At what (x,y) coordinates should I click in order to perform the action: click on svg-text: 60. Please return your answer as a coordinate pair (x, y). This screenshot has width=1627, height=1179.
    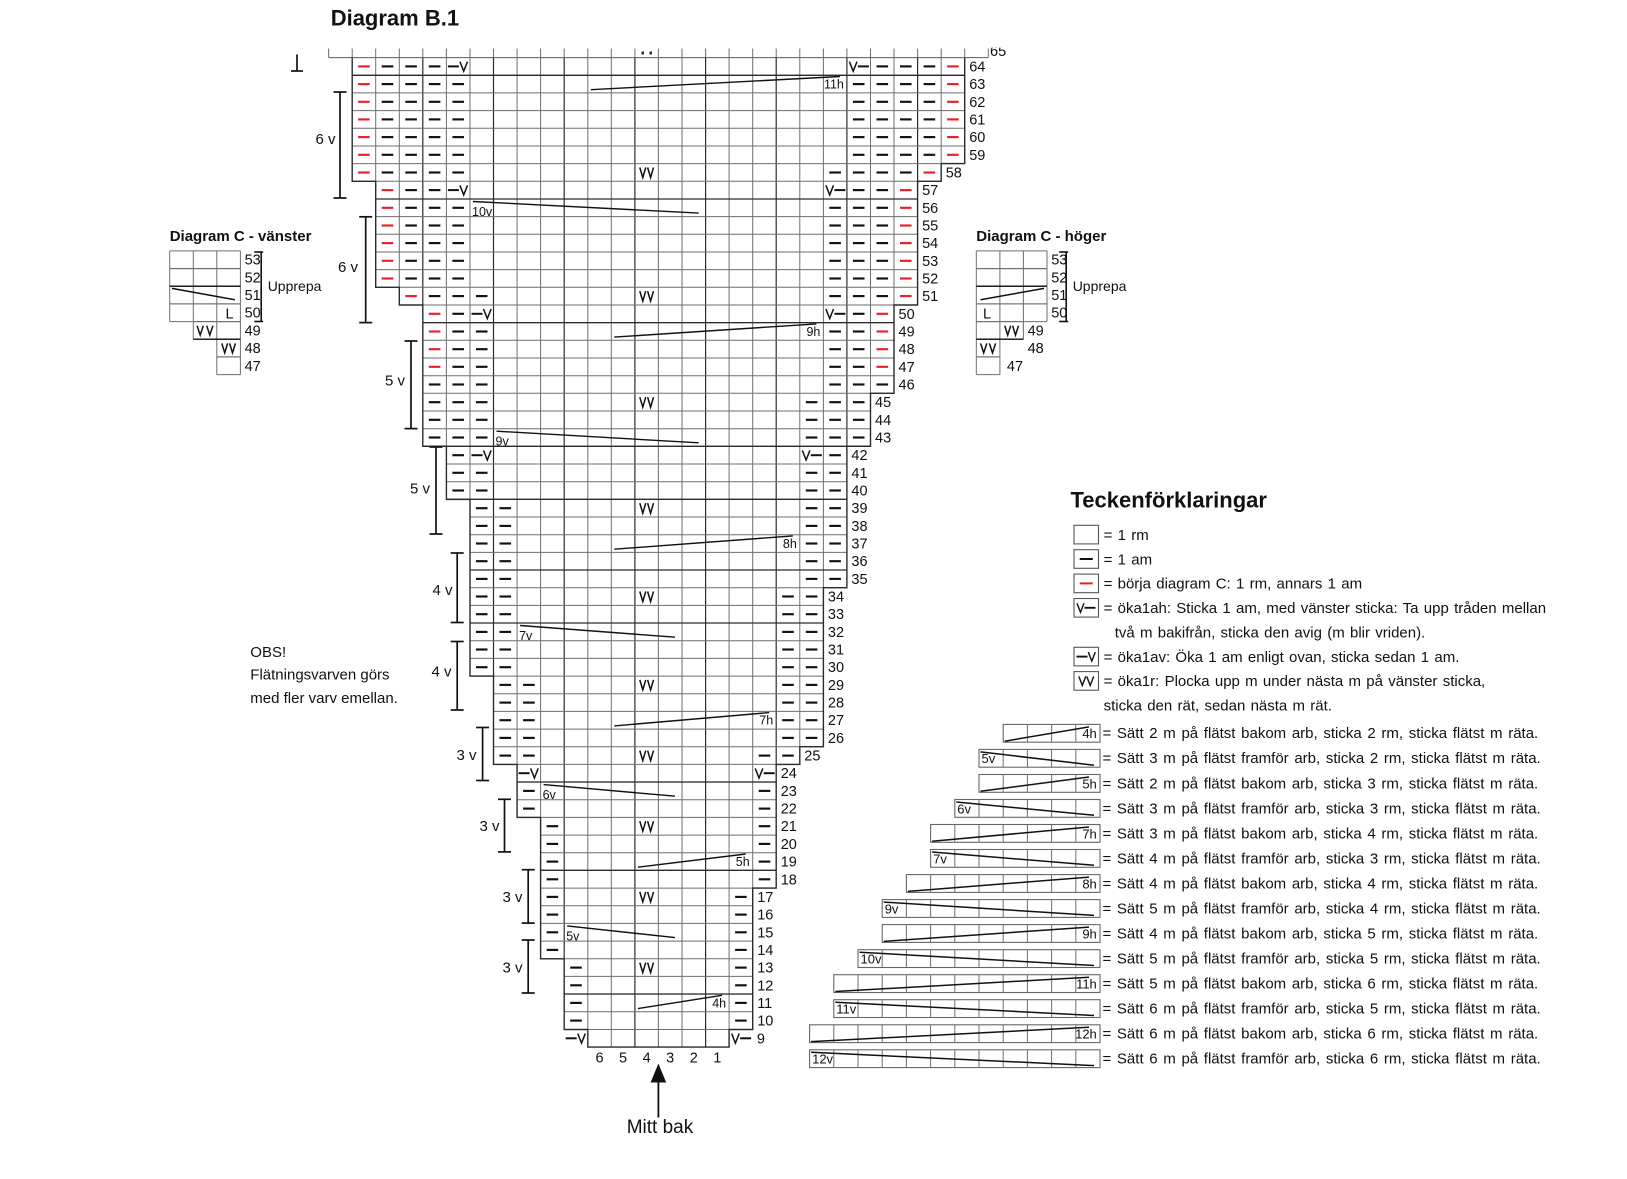
    Looking at the image, I should click on (977, 138).